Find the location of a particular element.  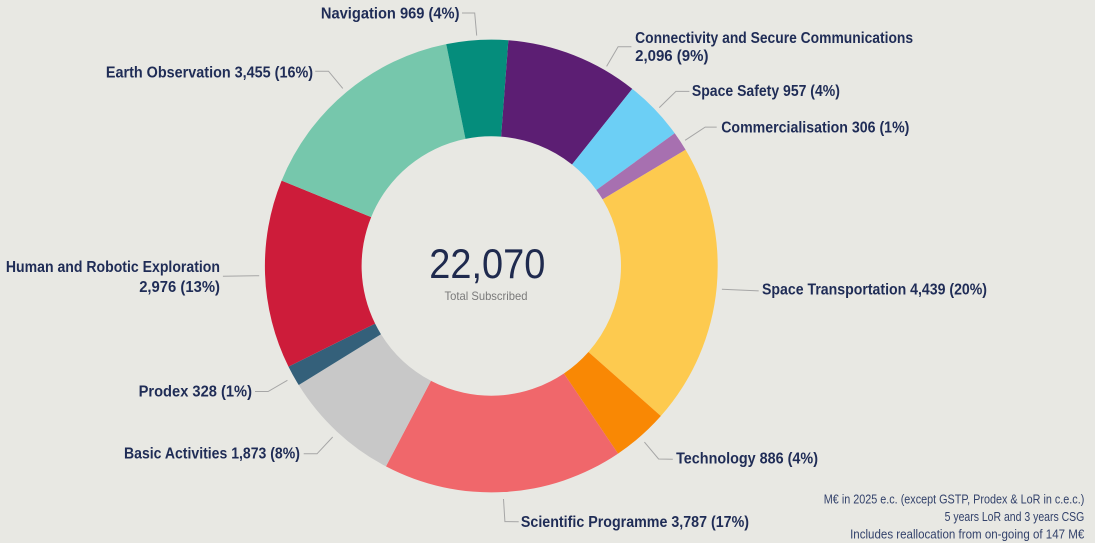

svg-text: Technology 886 (4%) is located at coordinates (747, 459).